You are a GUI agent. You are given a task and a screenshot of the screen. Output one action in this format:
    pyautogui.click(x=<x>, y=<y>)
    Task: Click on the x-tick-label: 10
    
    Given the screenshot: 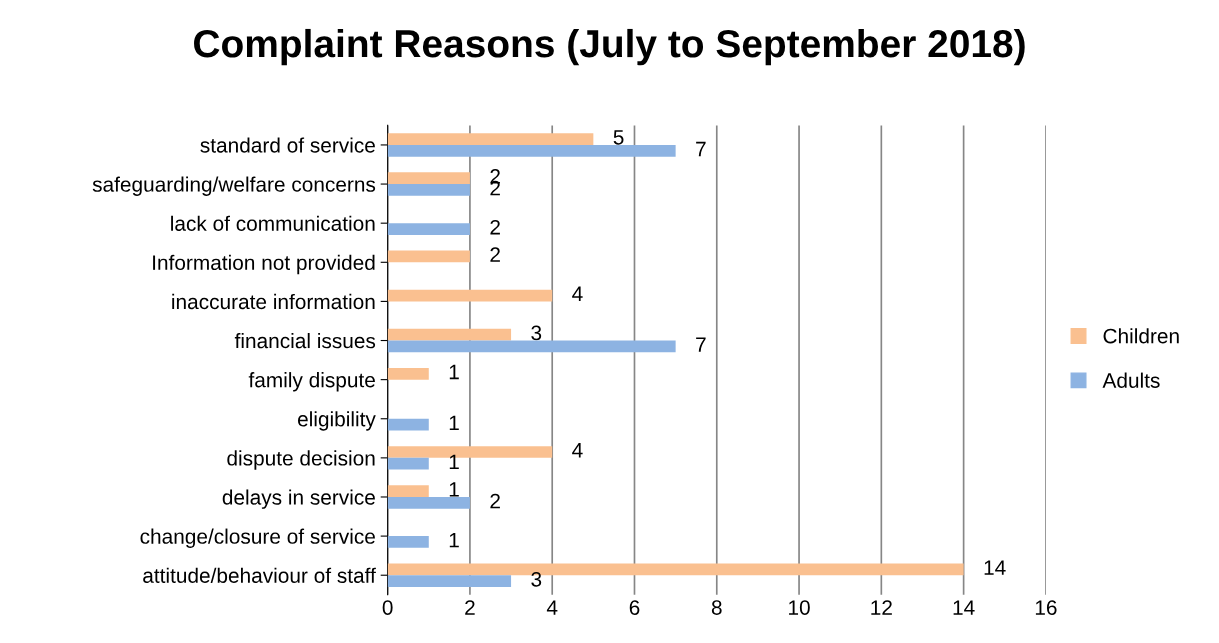 What is the action you would take?
    pyautogui.click(x=799, y=607)
    